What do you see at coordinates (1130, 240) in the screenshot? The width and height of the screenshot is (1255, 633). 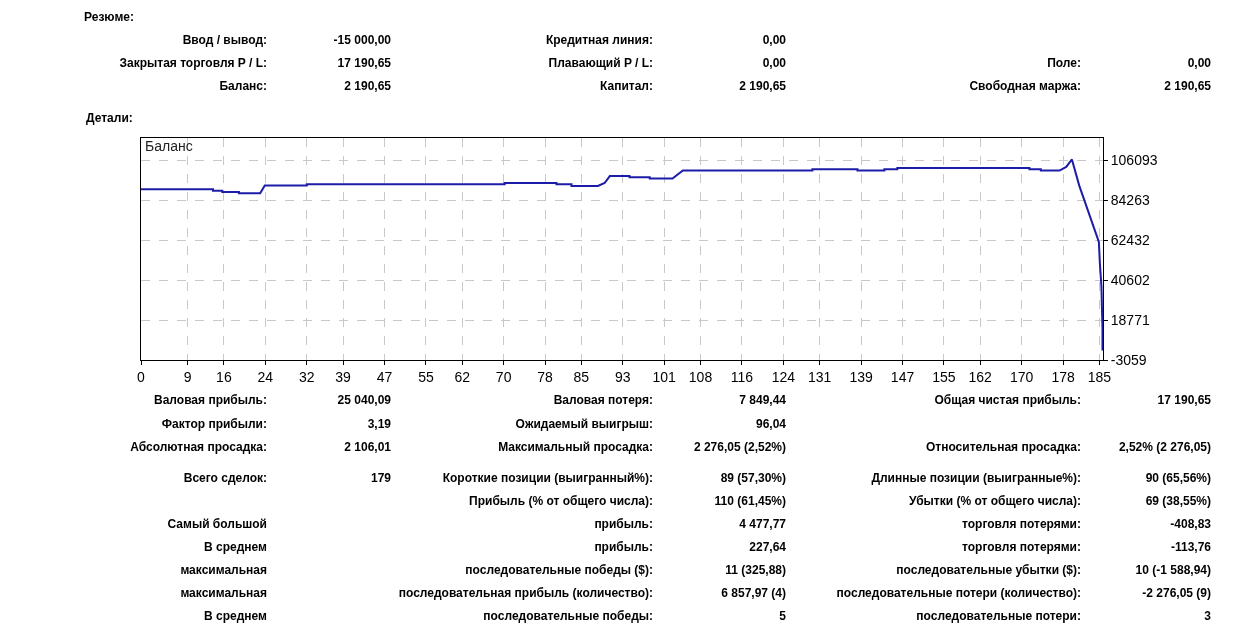 I see `y-tick-label: 62432` at bounding box center [1130, 240].